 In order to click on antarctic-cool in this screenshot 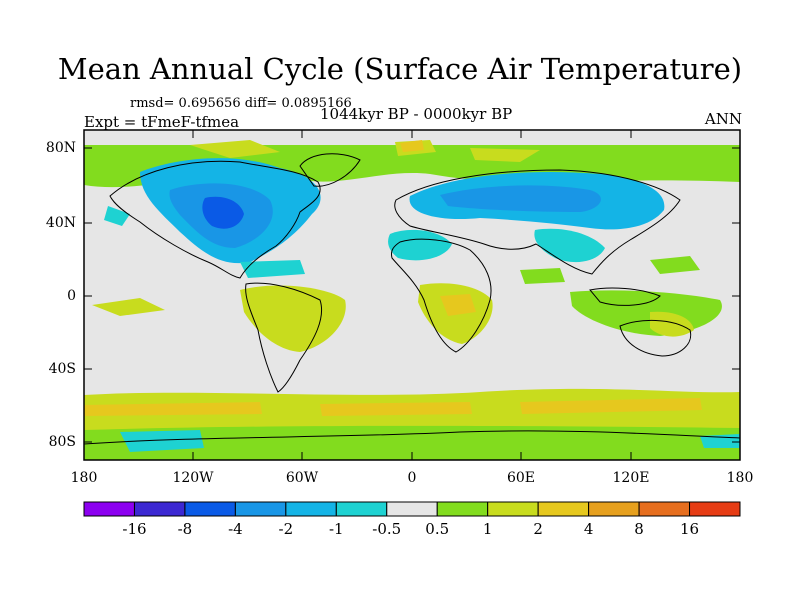, I will do `click(430, 441)`.